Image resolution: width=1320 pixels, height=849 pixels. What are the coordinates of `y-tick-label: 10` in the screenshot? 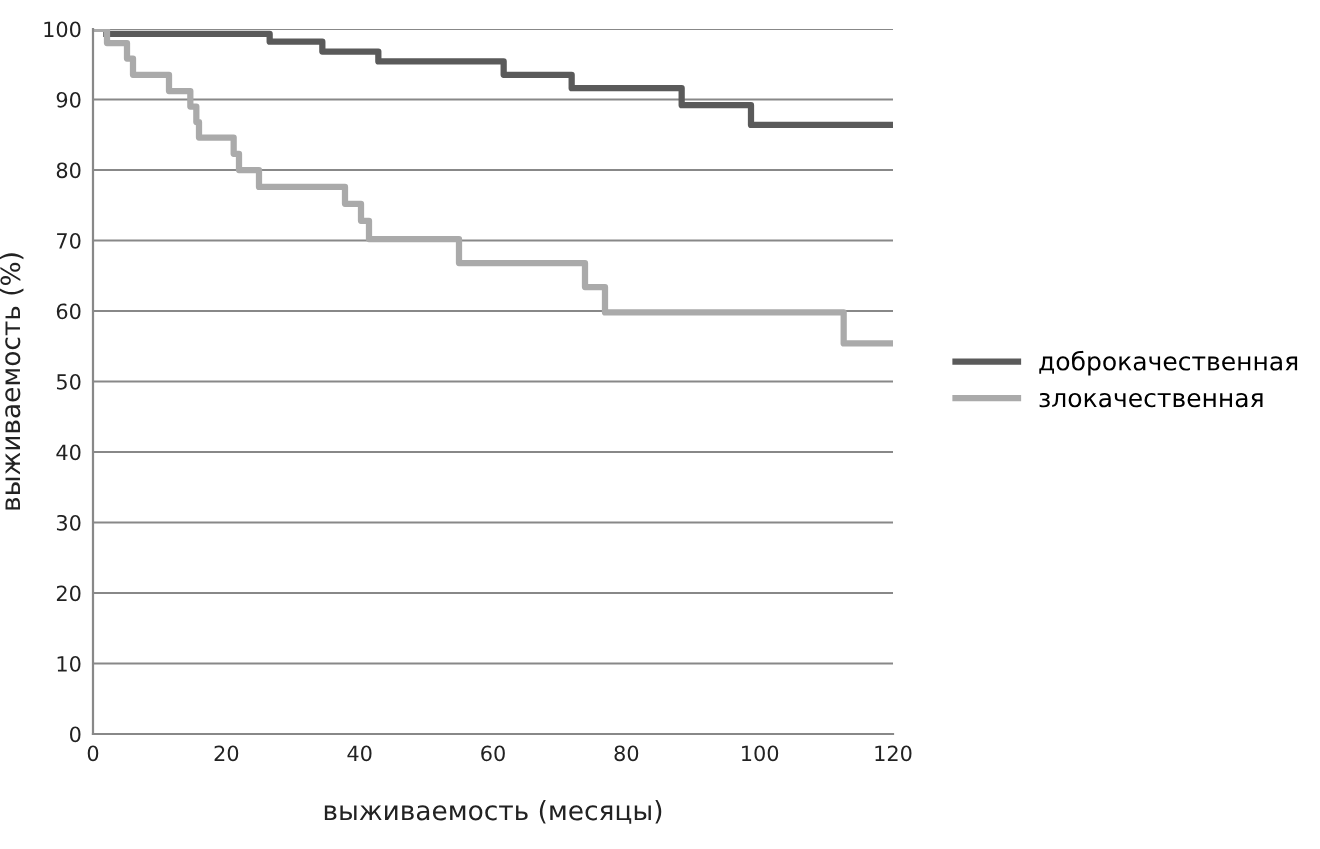 It's located at (69, 663).